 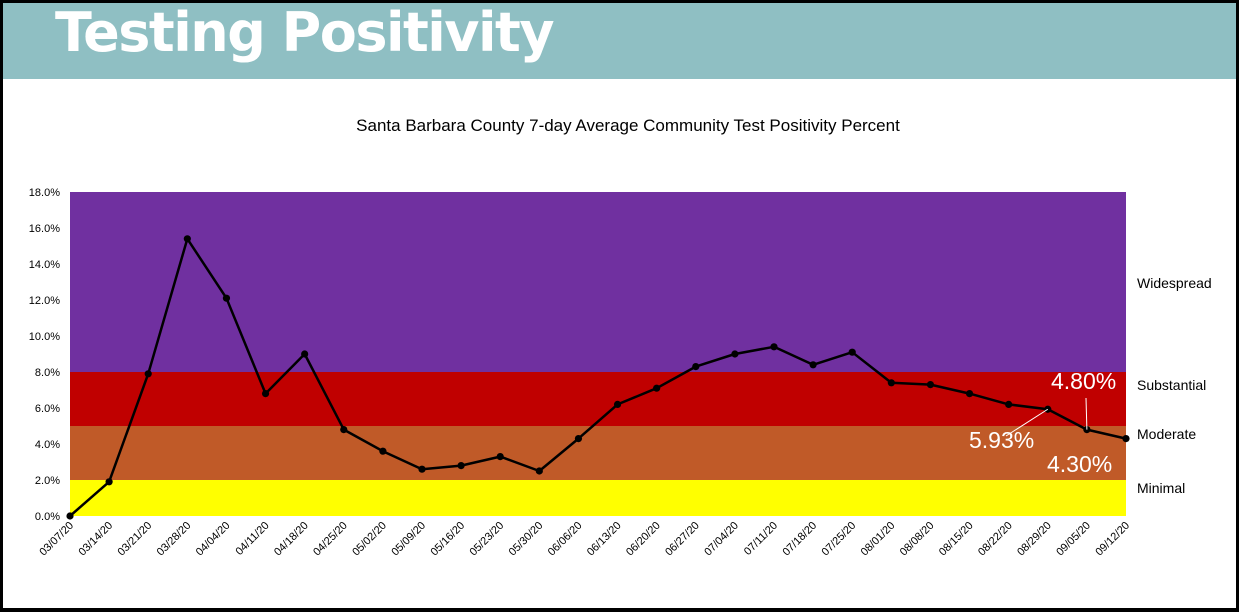 I want to click on x-tick-label: 04/25/20, so click(x=330, y=539).